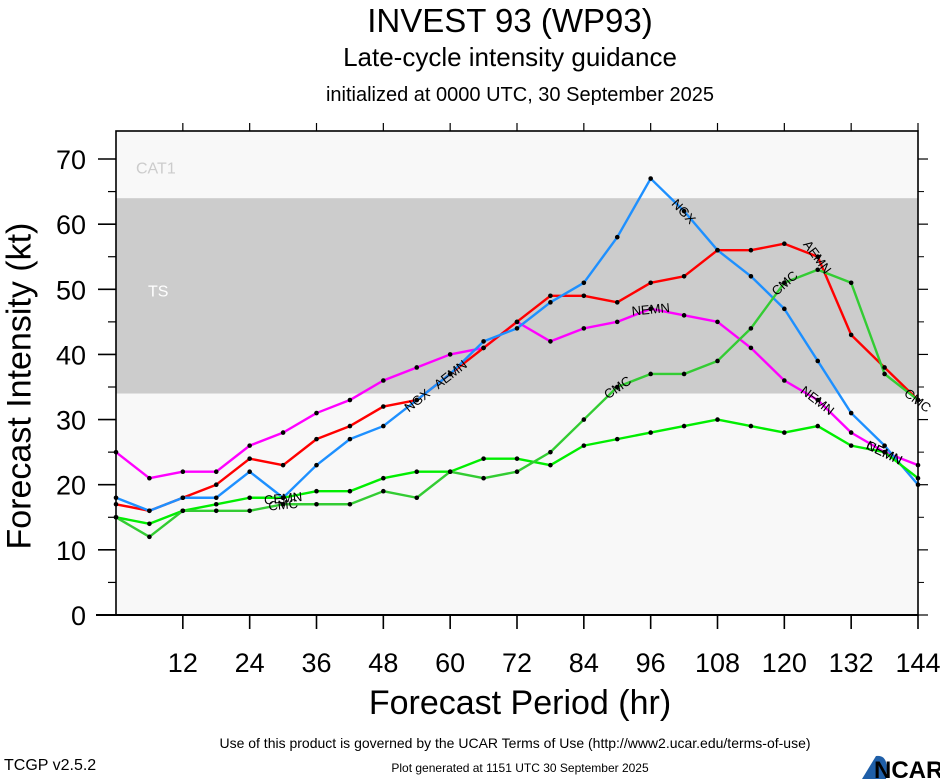 This screenshot has height=780, width=940. Describe the element at coordinates (868, 1) in the screenshot. I see `series-label-ngx: NGX` at that location.